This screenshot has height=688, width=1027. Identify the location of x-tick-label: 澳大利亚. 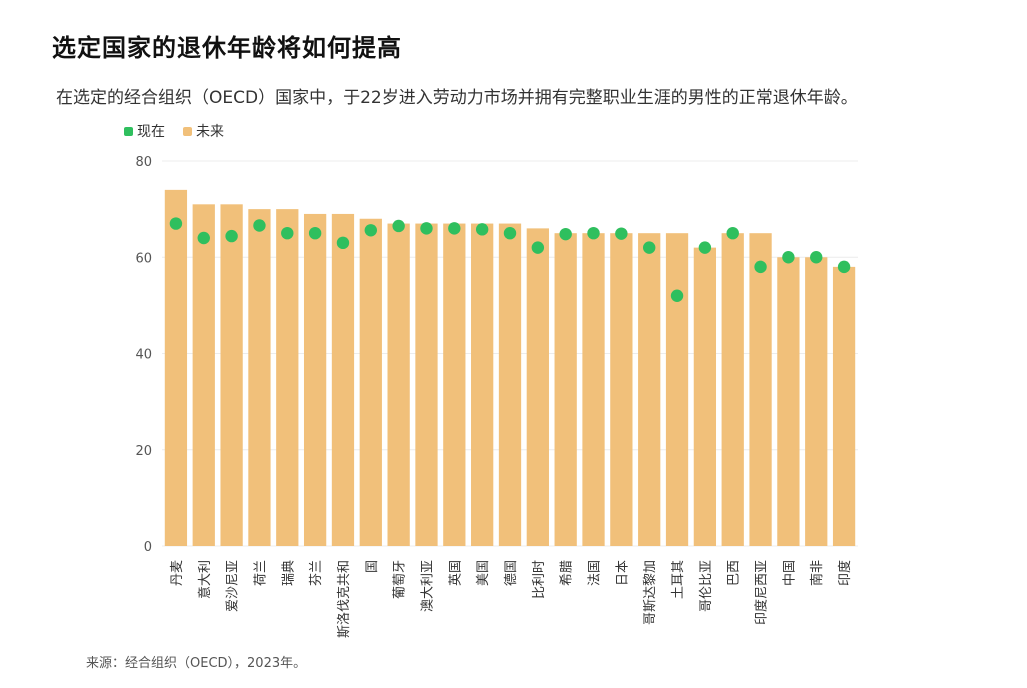
(427, 586).